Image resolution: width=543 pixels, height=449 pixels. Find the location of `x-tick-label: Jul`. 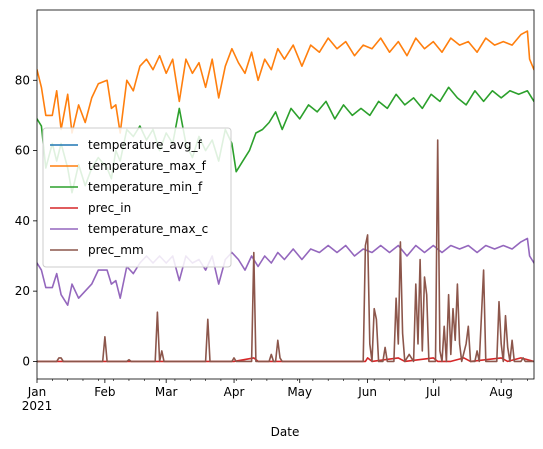

x-tick-label: Jul is located at coordinates (432, 392).